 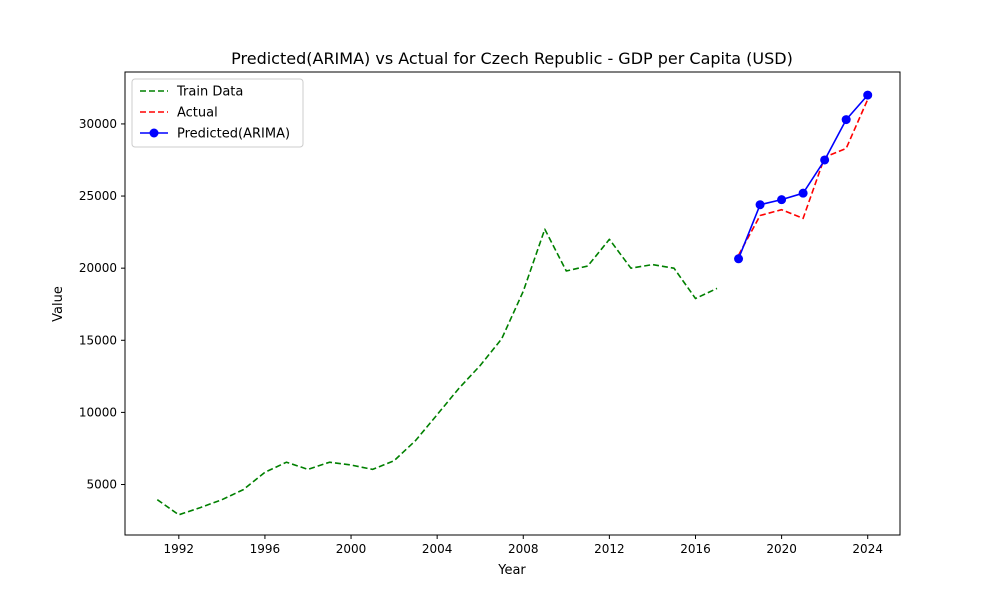 I want to click on legend-box, so click(x=217, y=113).